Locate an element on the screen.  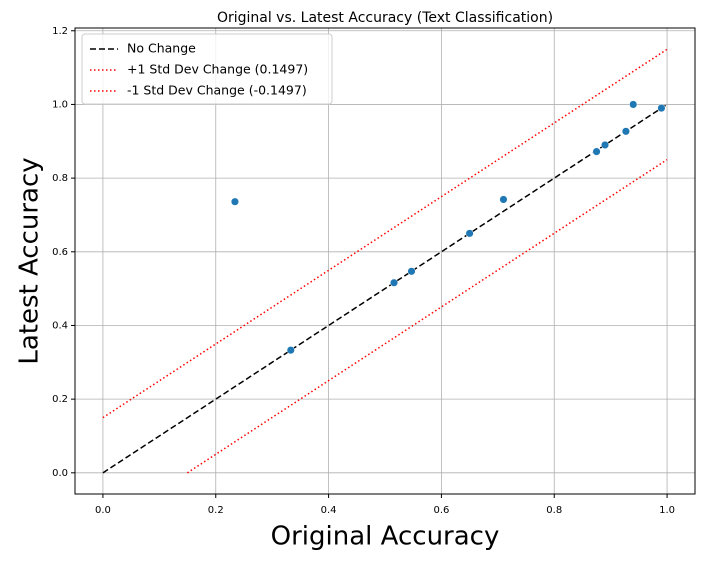
x-axis-label: Original Accuracy is located at coordinates (385, 537).